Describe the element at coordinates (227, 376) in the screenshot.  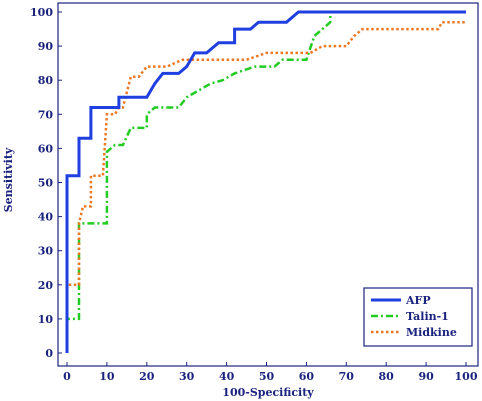
I see `x-tick-label: 40` at that location.